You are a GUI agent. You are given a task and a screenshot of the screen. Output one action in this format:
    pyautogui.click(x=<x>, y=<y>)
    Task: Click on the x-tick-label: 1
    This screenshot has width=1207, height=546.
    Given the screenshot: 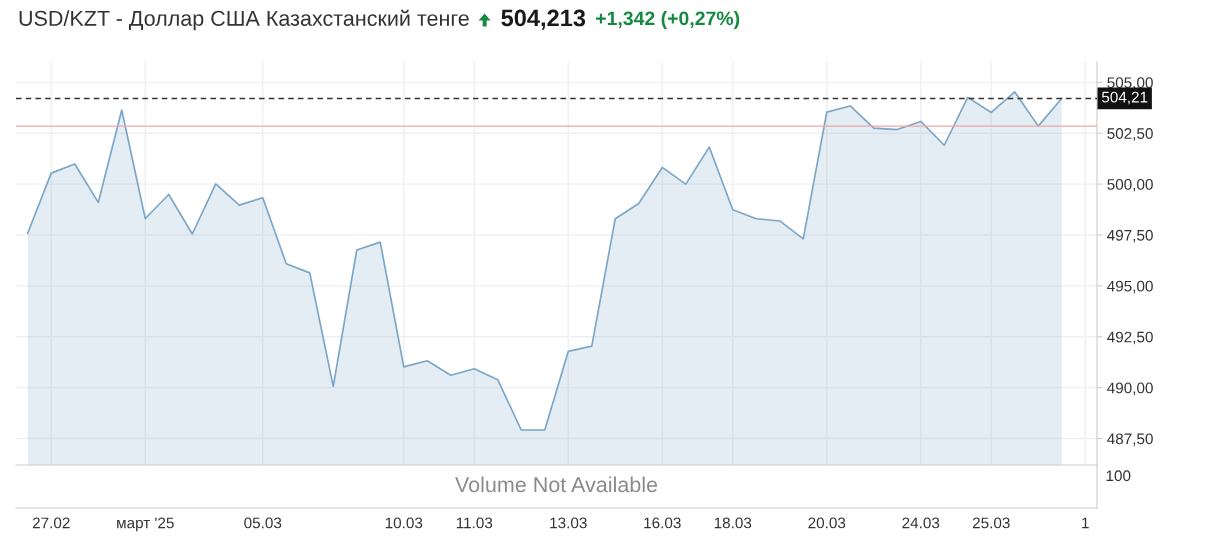 What is the action you would take?
    pyautogui.click(x=1085, y=523)
    